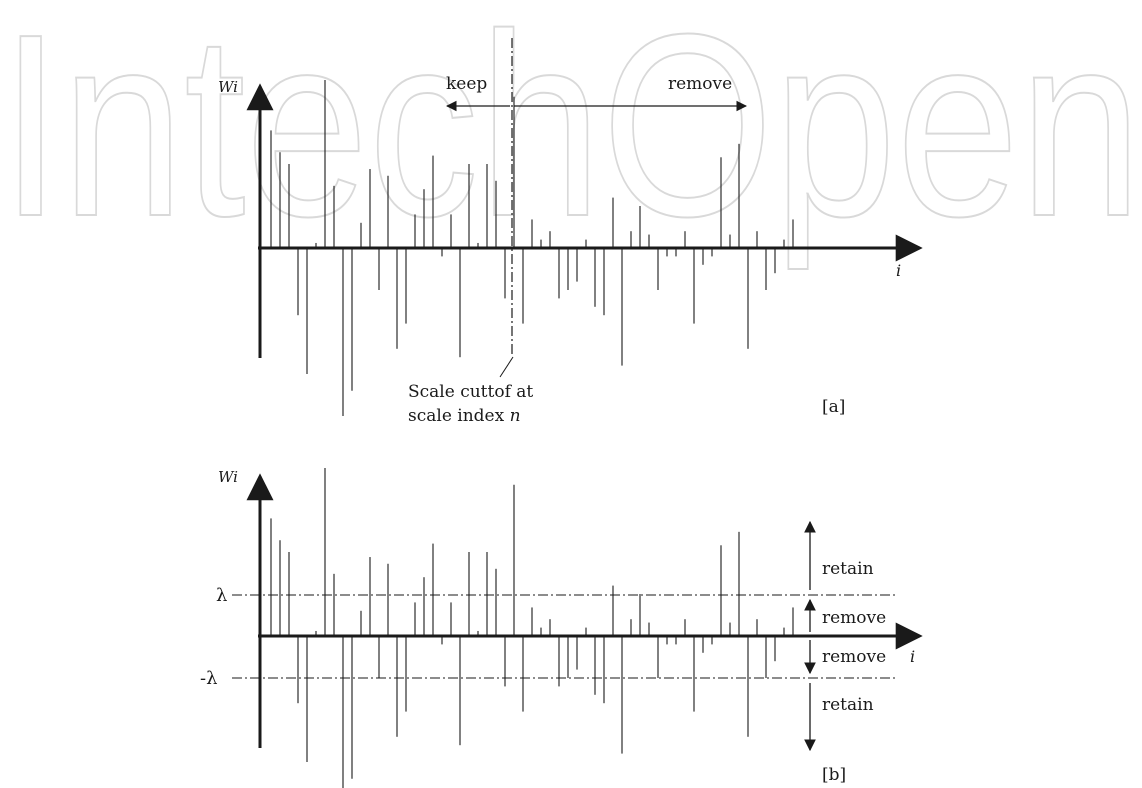 This screenshot has height=788, width=1142. Describe the element at coordinates (848, 705) in the screenshot. I see `region-label-retain-lower: retain` at that location.